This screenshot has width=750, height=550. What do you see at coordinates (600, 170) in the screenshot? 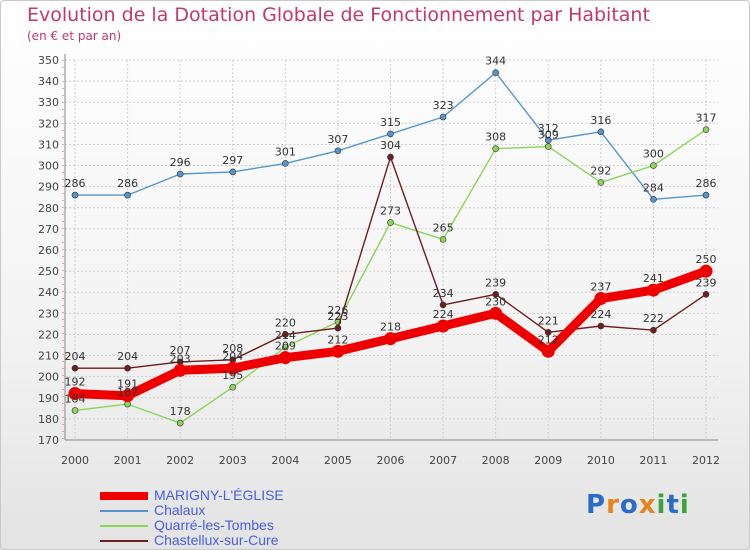
I see `data-label: 292` at bounding box center [600, 170].